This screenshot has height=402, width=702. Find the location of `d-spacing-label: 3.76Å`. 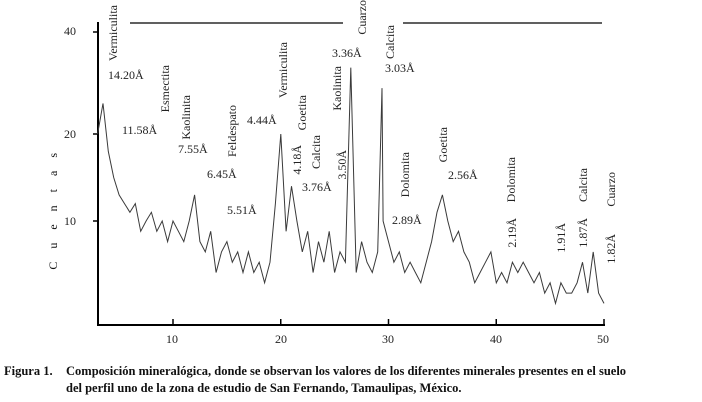

d-spacing-label: 3.76Å is located at coordinates (317, 187).